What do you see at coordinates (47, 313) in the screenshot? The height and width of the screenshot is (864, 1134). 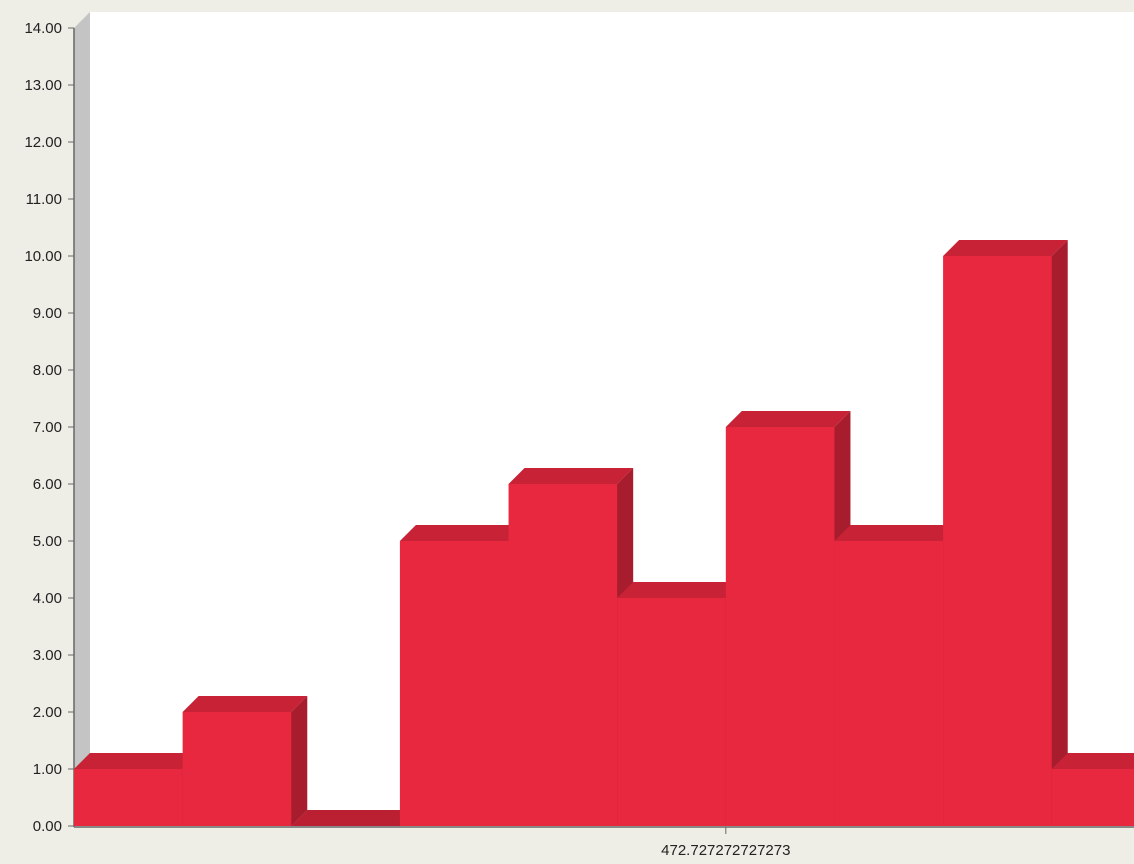 I see `y-tick-label: 9.00` at bounding box center [47, 313].